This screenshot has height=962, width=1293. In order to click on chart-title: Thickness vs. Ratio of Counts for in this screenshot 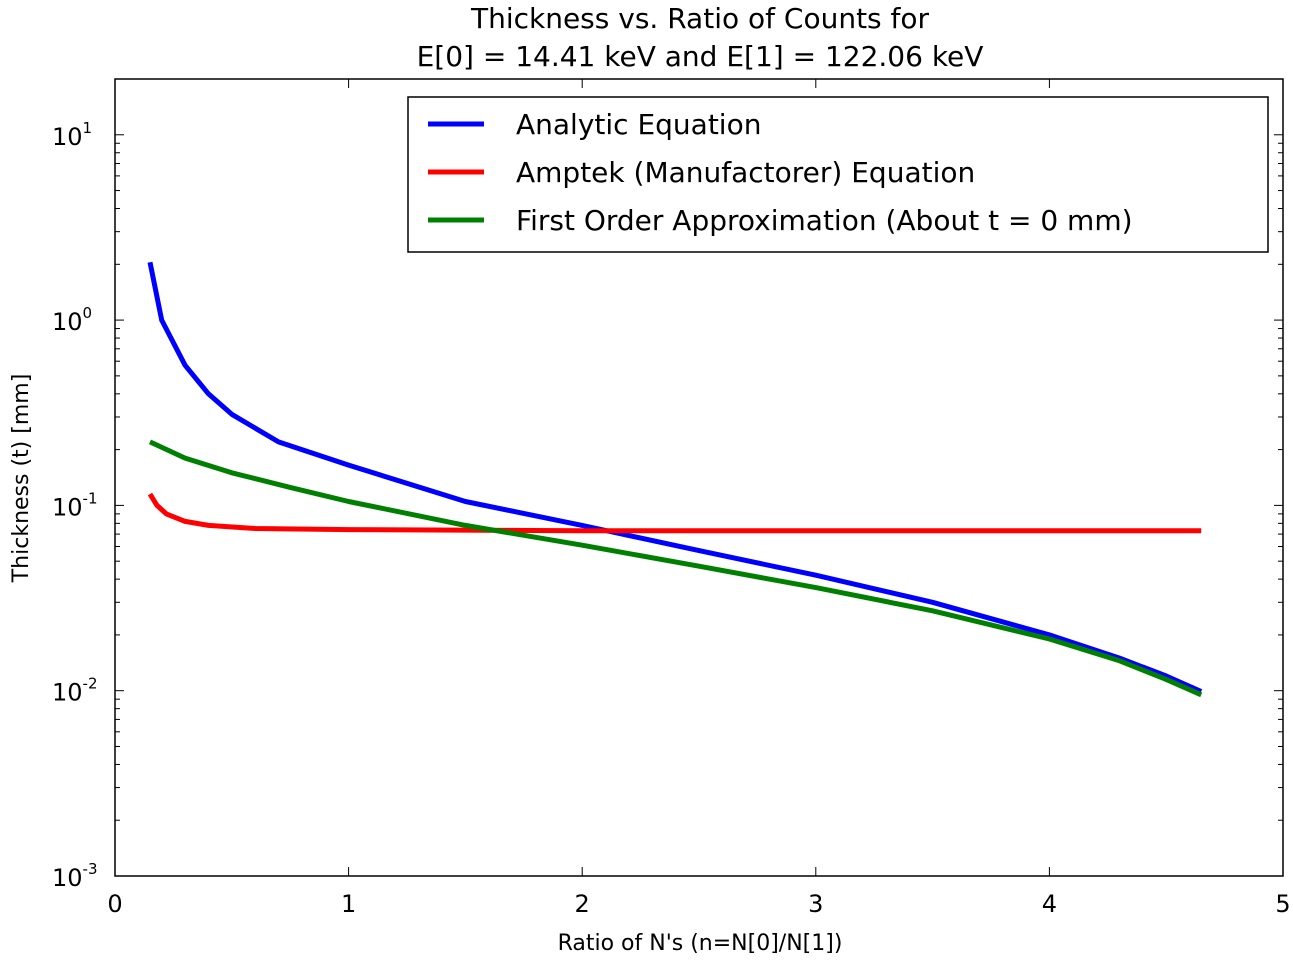, I will do `click(700, 18)`.